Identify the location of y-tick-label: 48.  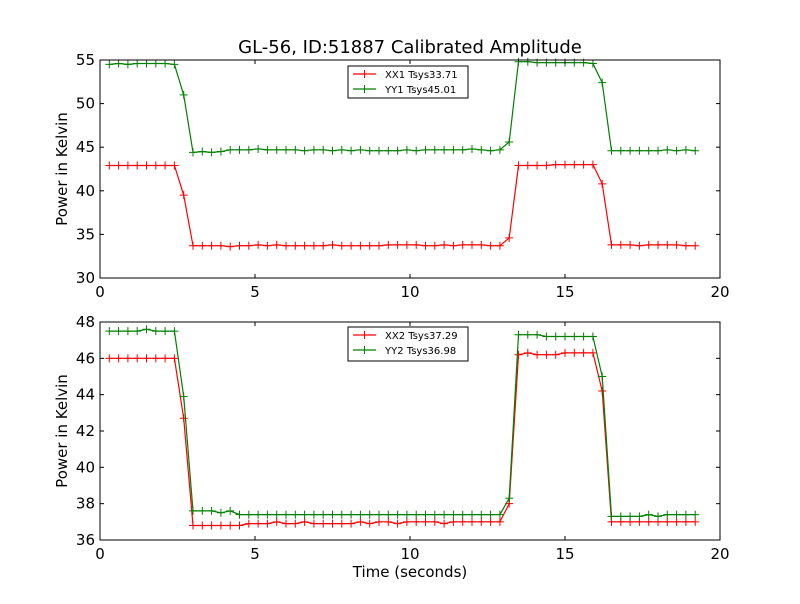
(85, 322).